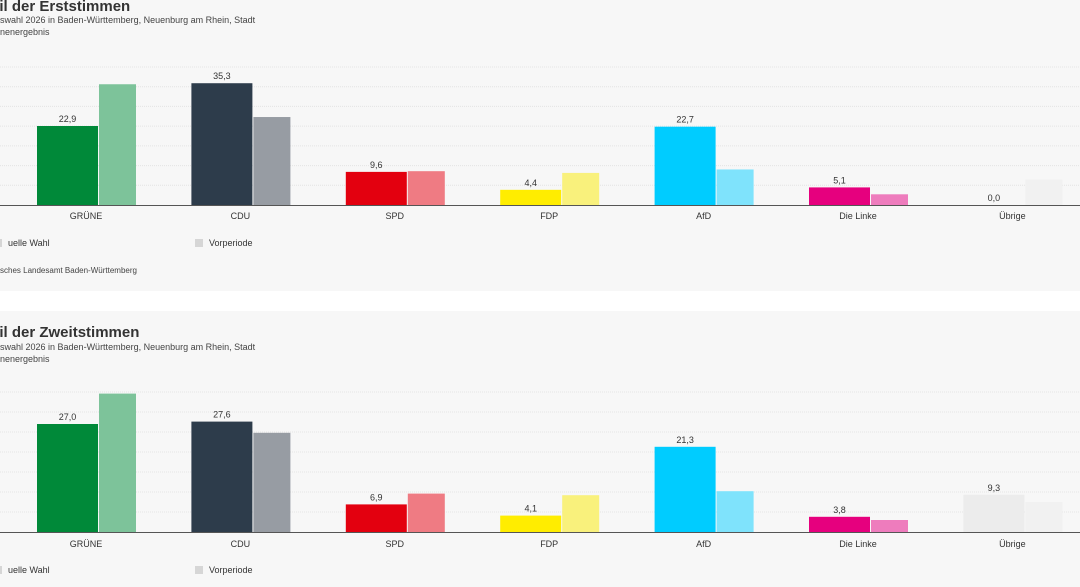  Describe the element at coordinates (530, 509) in the screenshot. I see `data-label: 4,1` at that location.